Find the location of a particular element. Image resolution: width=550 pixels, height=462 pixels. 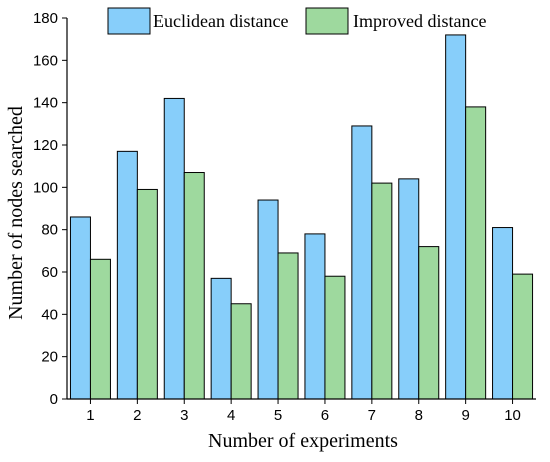

y-tick-label: 120 is located at coordinates (45, 145).